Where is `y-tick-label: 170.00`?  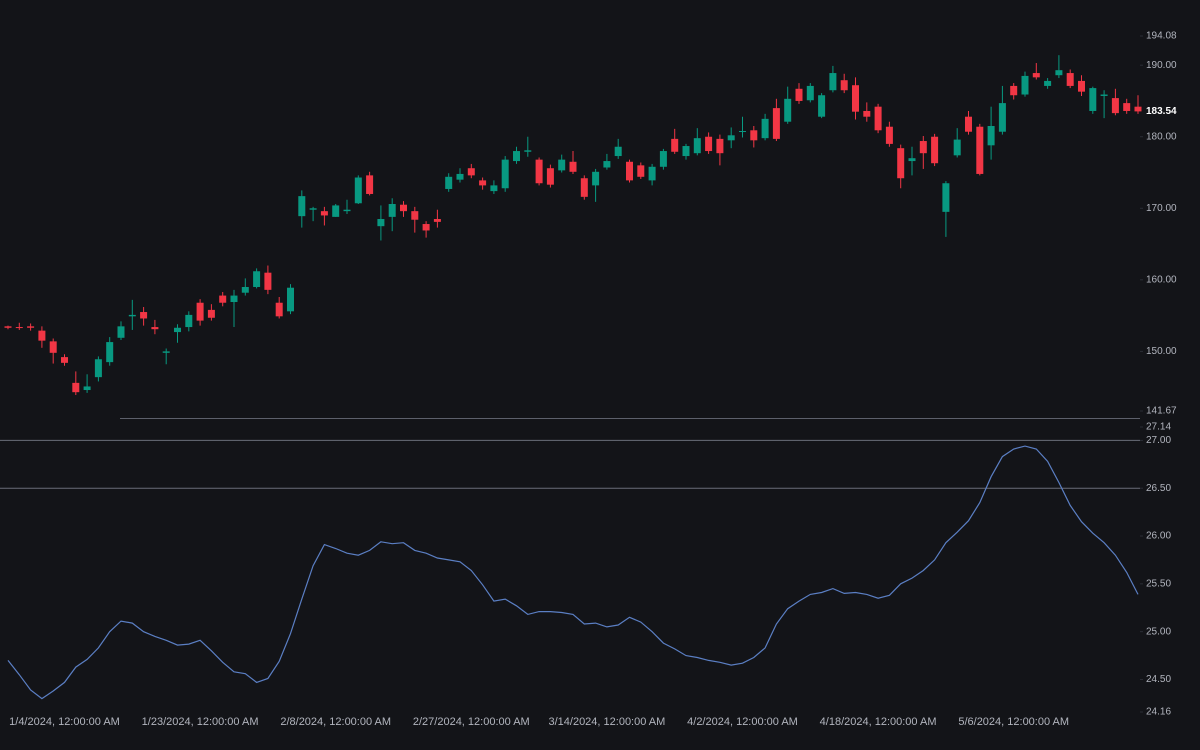
y-tick-label: 170.00 is located at coordinates (1161, 208).